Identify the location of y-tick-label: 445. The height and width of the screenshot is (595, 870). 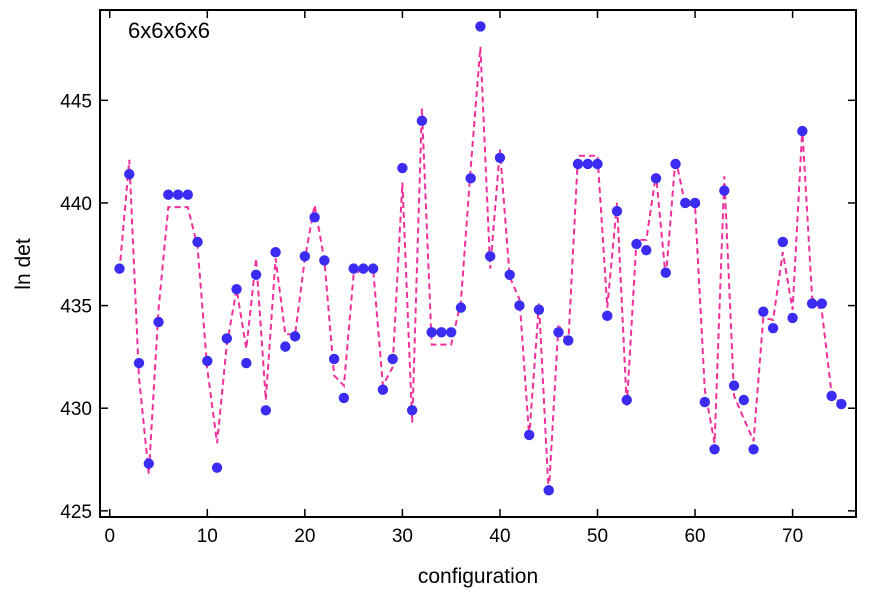
(76, 101).